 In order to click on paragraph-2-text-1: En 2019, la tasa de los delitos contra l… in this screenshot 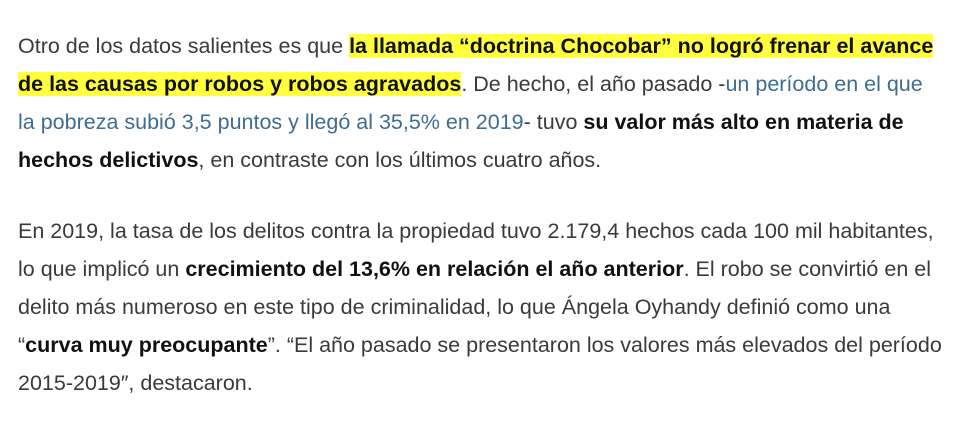, I will do `click(476, 250)`.